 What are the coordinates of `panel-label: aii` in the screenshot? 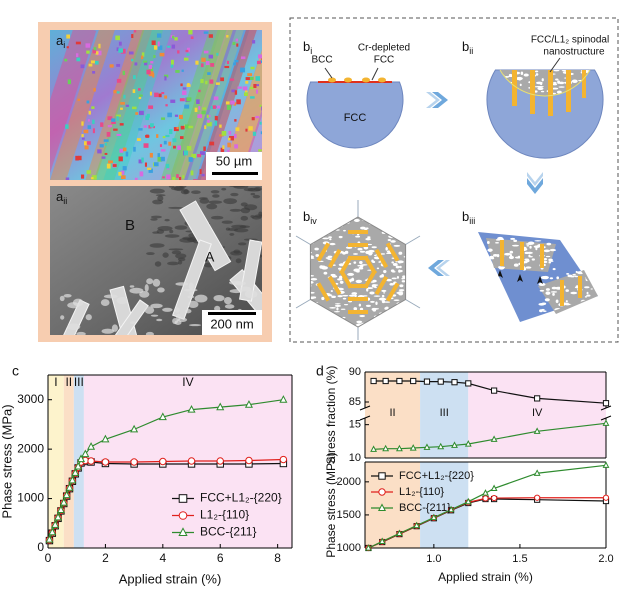 It's located at (61, 197).